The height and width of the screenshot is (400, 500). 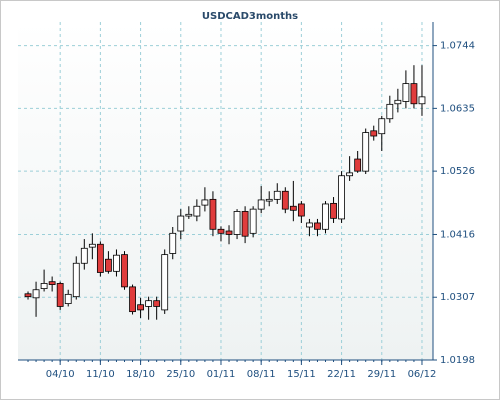 What do you see at coordinates (180, 374) in the screenshot?
I see `x-tick-label: 25/10` at bounding box center [180, 374].